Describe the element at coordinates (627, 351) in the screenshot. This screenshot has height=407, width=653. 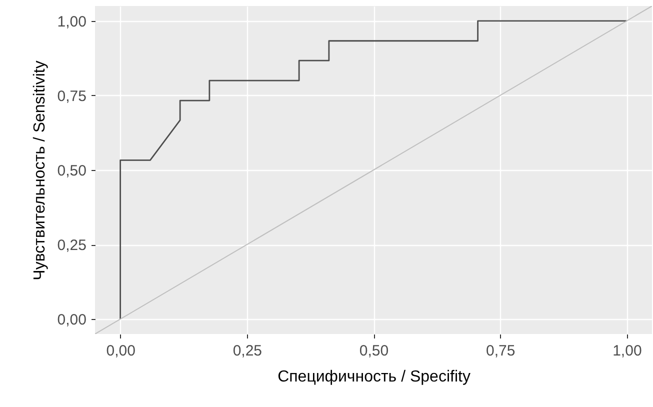
I see `x-tick-label: 1,00` at that location.